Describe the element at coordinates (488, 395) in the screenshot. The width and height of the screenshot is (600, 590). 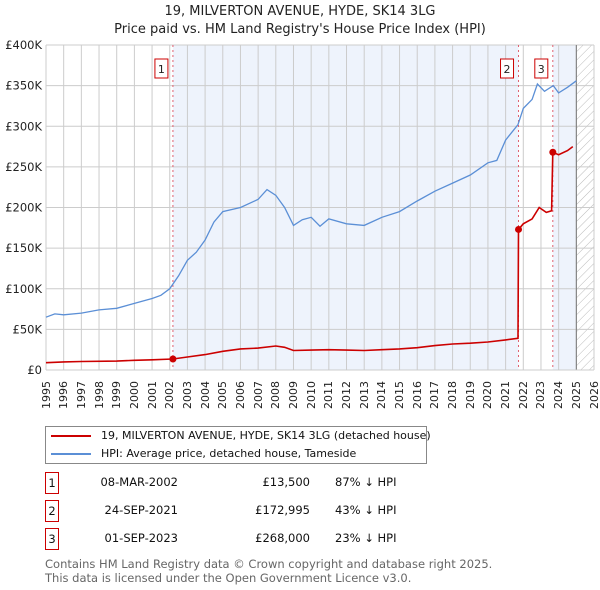
I see `x-tick-label: 2020` at that location.